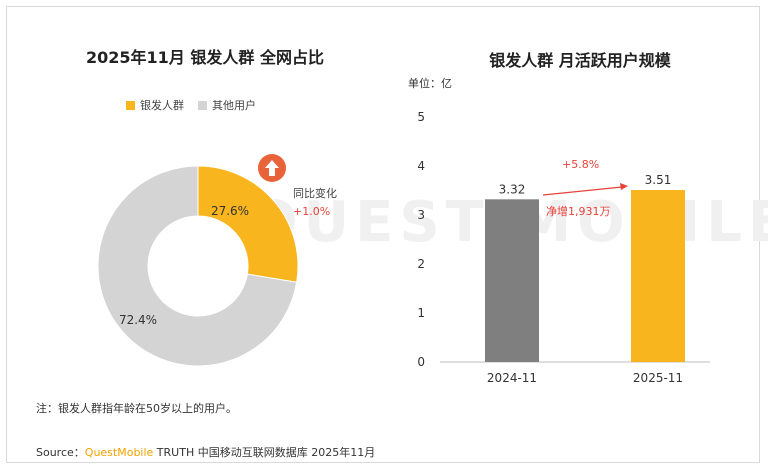 Image resolution: width=768 pixels, height=471 pixels. What do you see at coordinates (191, 105) in the screenshot?
I see `donut-legend: 银发人群 其他用户` at bounding box center [191, 105].